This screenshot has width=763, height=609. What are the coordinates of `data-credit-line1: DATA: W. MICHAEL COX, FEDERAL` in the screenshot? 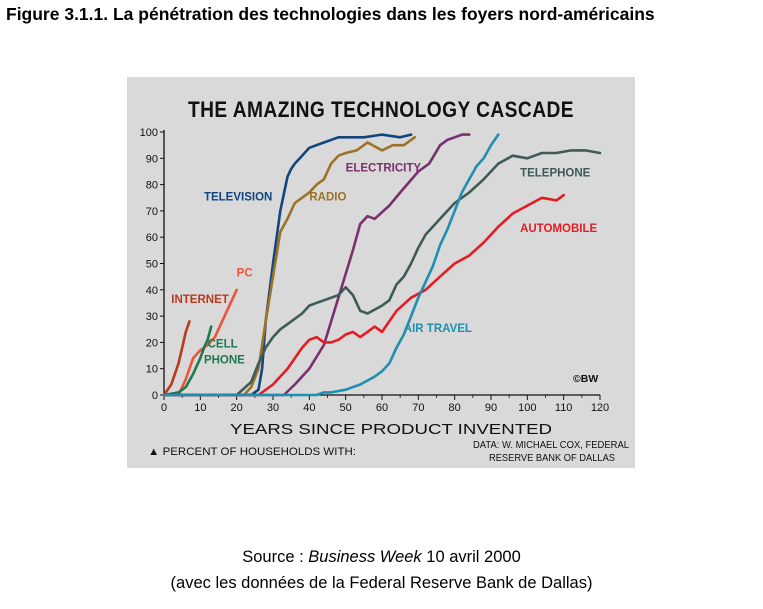 It's located at (551, 445).